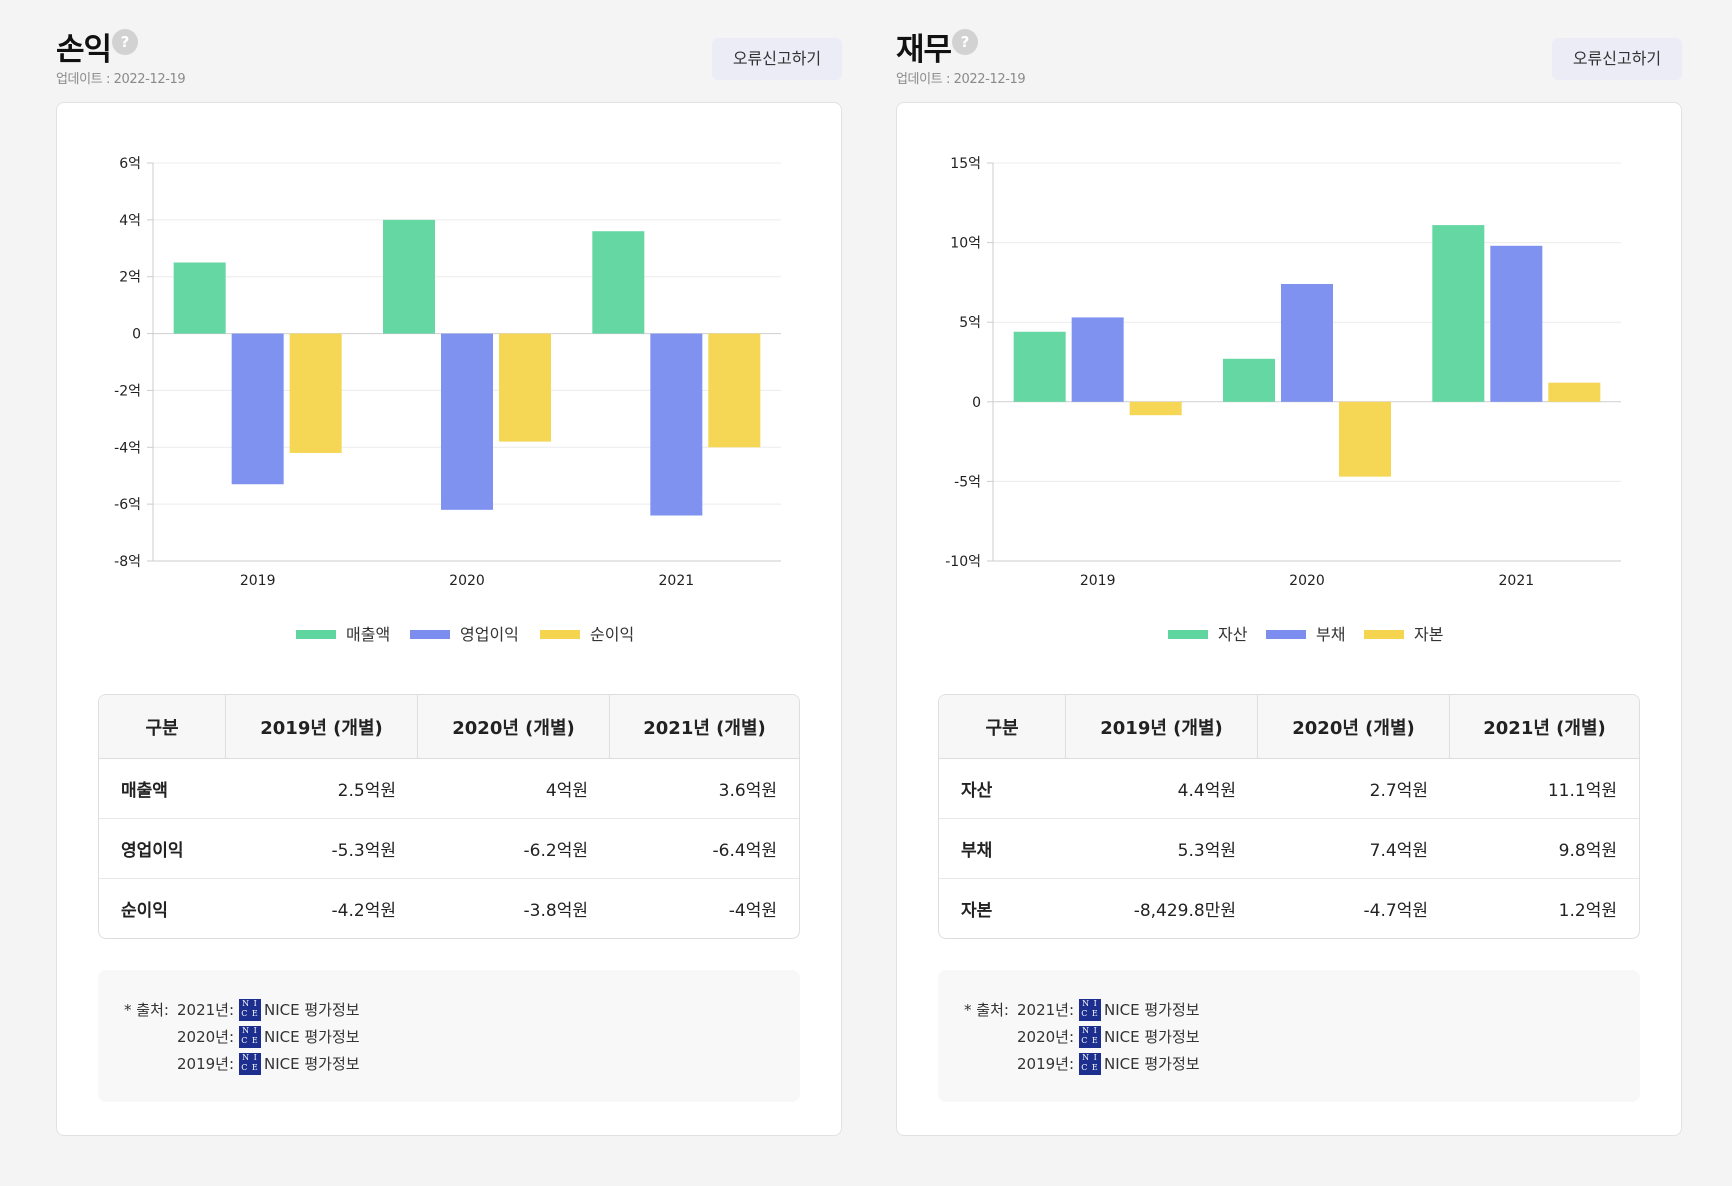 This screenshot has height=1186, width=1732. I want to click on table-cell: -4.7억원, so click(1395, 911).